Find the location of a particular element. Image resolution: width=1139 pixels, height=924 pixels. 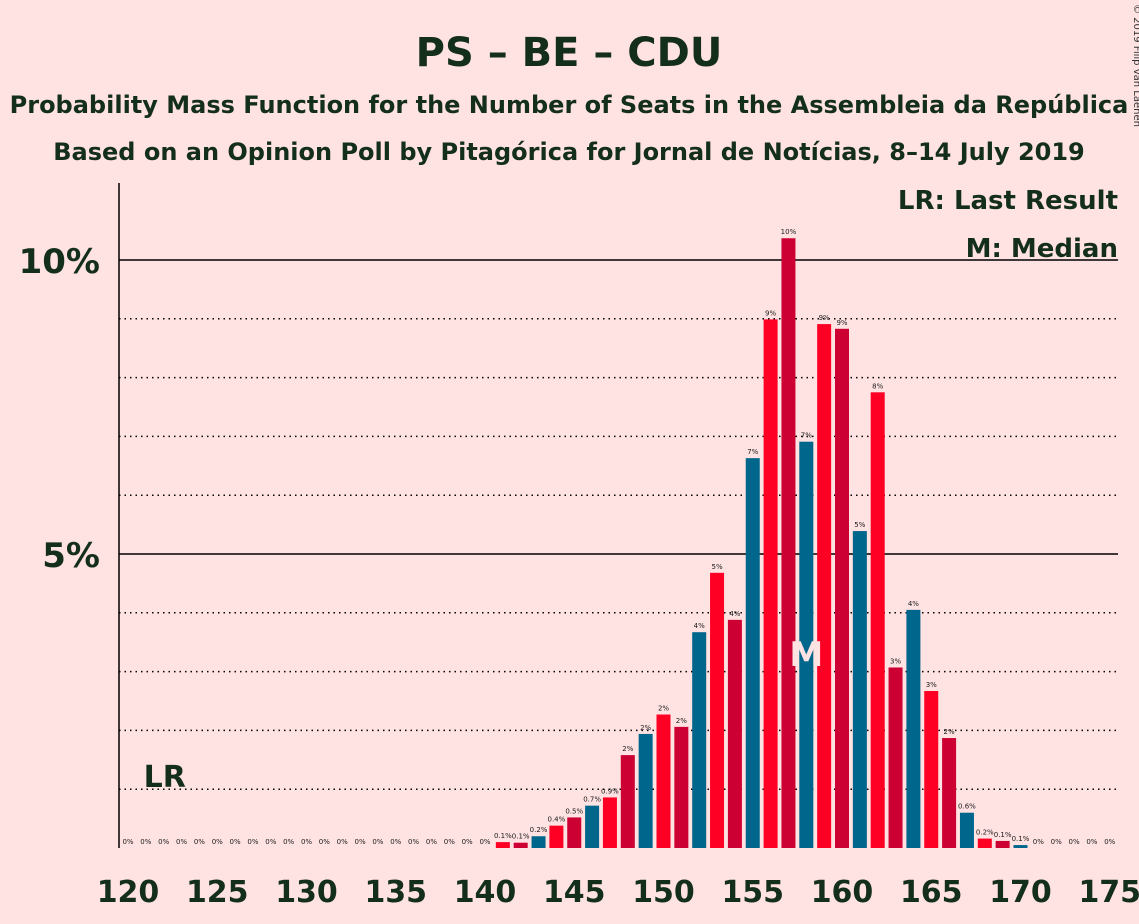

bar-label-seat-151: 2% is located at coordinates (681, 721).